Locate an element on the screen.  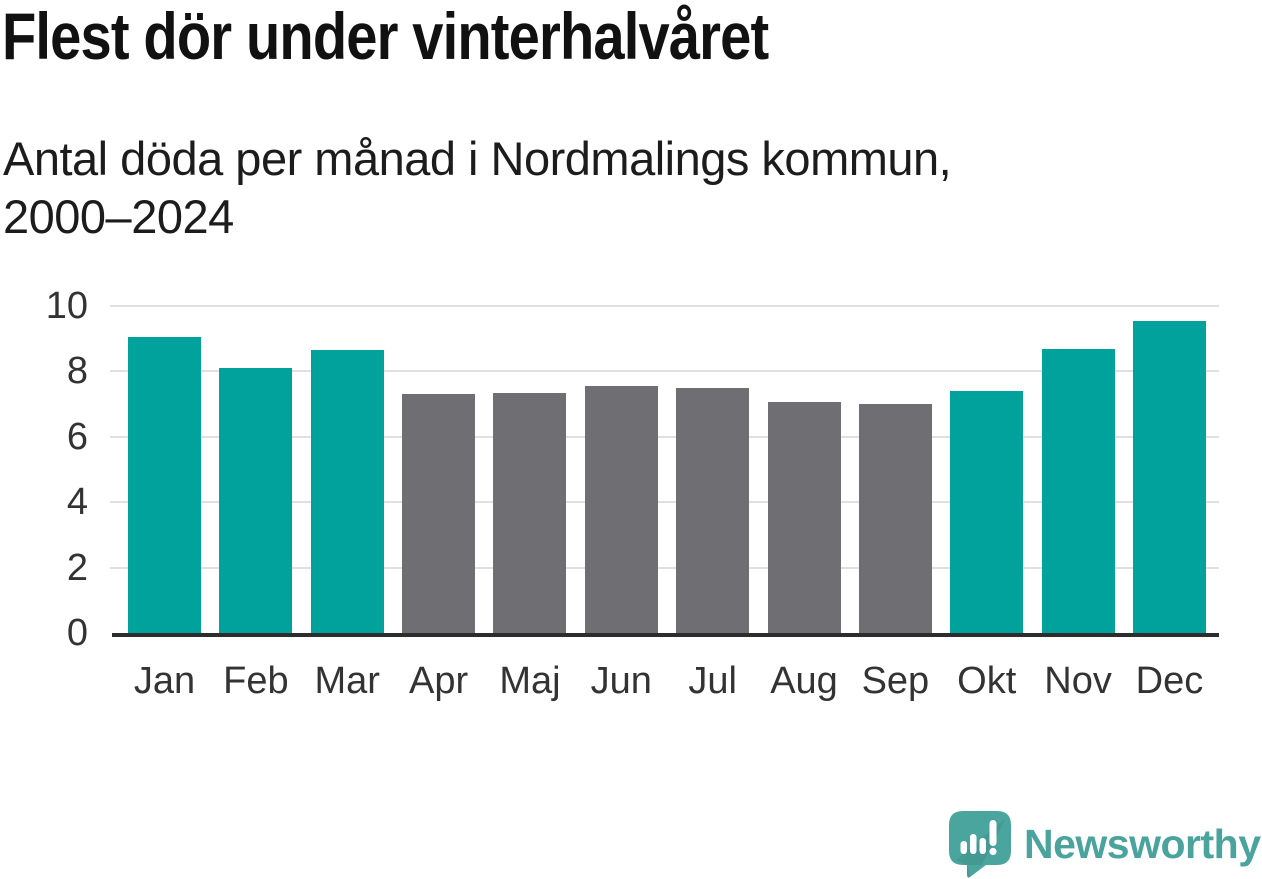
y-axis-tick-label-6: 6 is located at coordinates (77, 436).